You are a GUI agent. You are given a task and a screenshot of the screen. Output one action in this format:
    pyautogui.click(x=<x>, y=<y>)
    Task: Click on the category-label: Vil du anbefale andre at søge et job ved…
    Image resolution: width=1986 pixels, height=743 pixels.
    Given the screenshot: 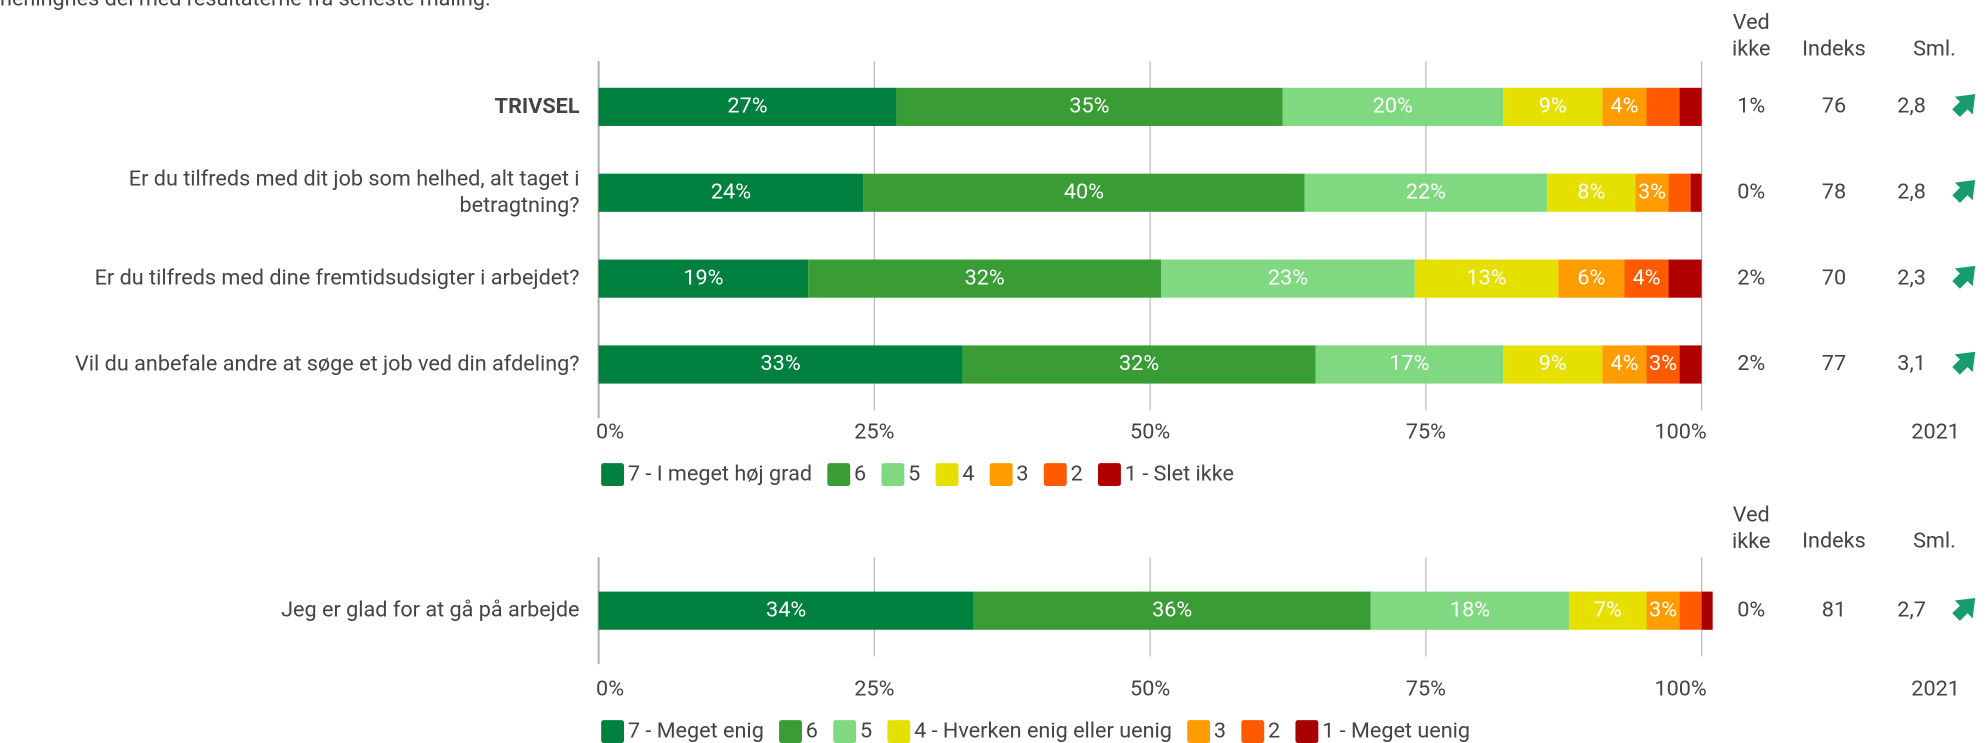 What is the action you would take?
    pyautogui.click(x=327, y=363)
    